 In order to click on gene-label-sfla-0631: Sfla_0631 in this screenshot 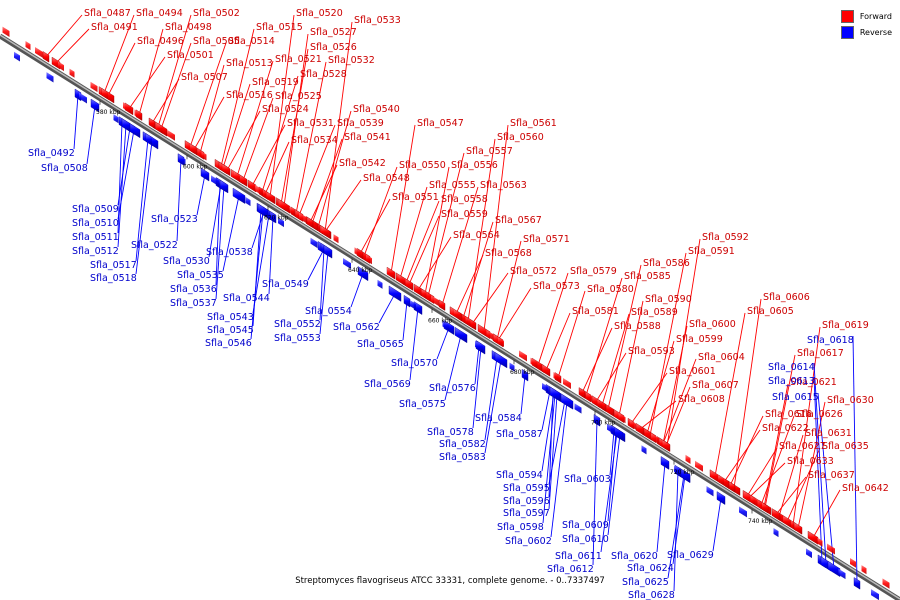, I will do `click(828, 433)`.